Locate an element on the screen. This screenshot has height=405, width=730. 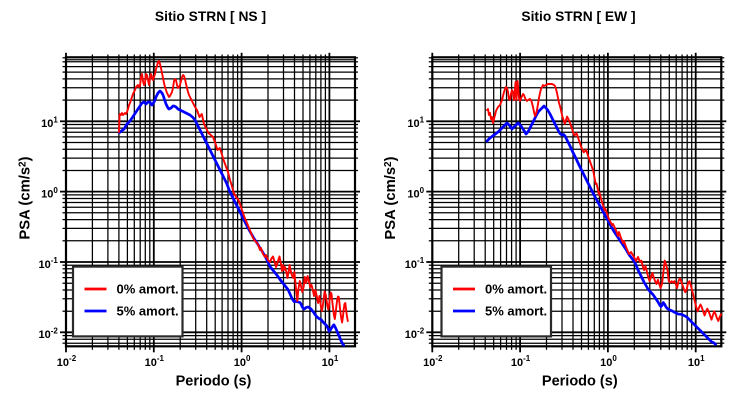
svg-text: Sitio STRN [ NS ] is located at coordinates (210, 16).